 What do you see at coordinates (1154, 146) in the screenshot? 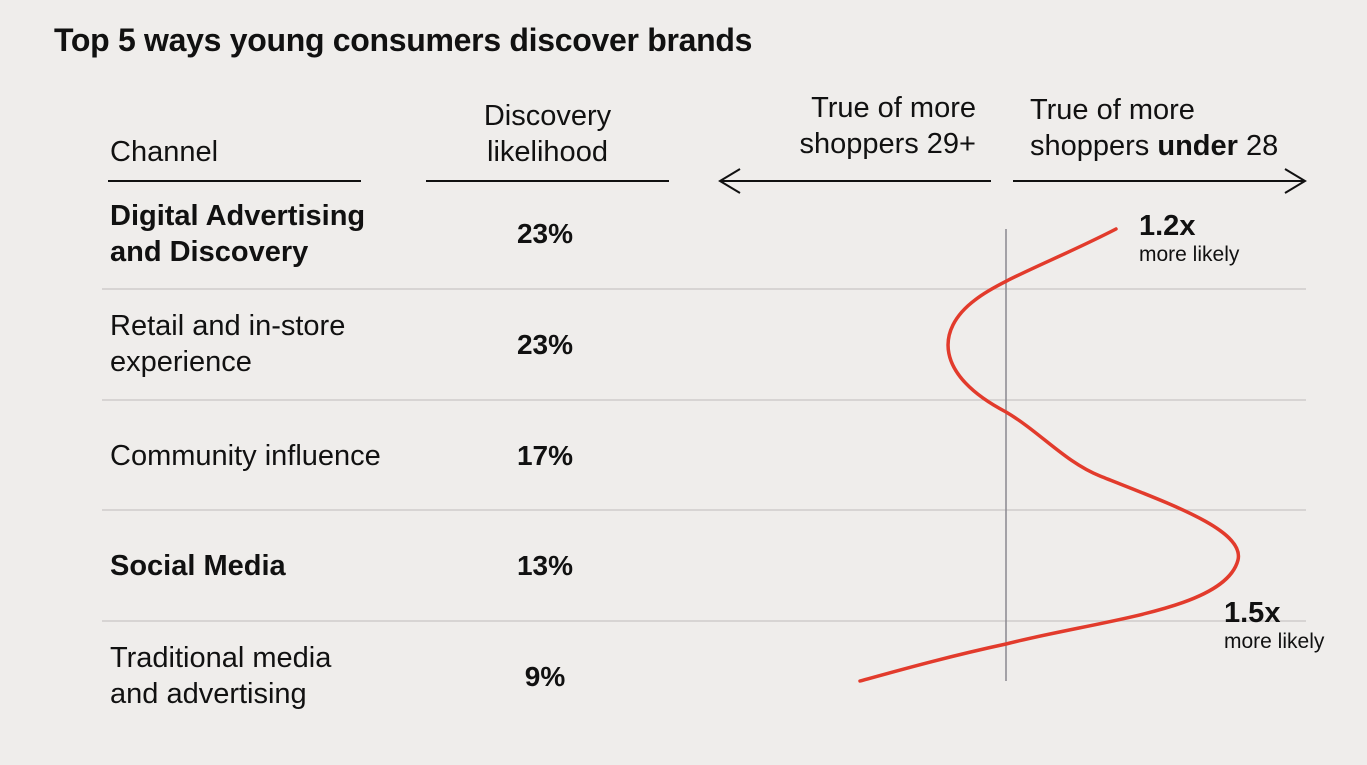
I see `header-younger-line2: shoppers under 28` at bounding box center [1154, 146].